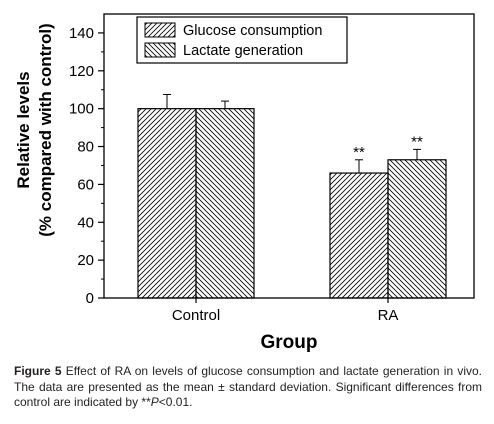  I want to click on y-tick-label: 120, so click(81, 71).